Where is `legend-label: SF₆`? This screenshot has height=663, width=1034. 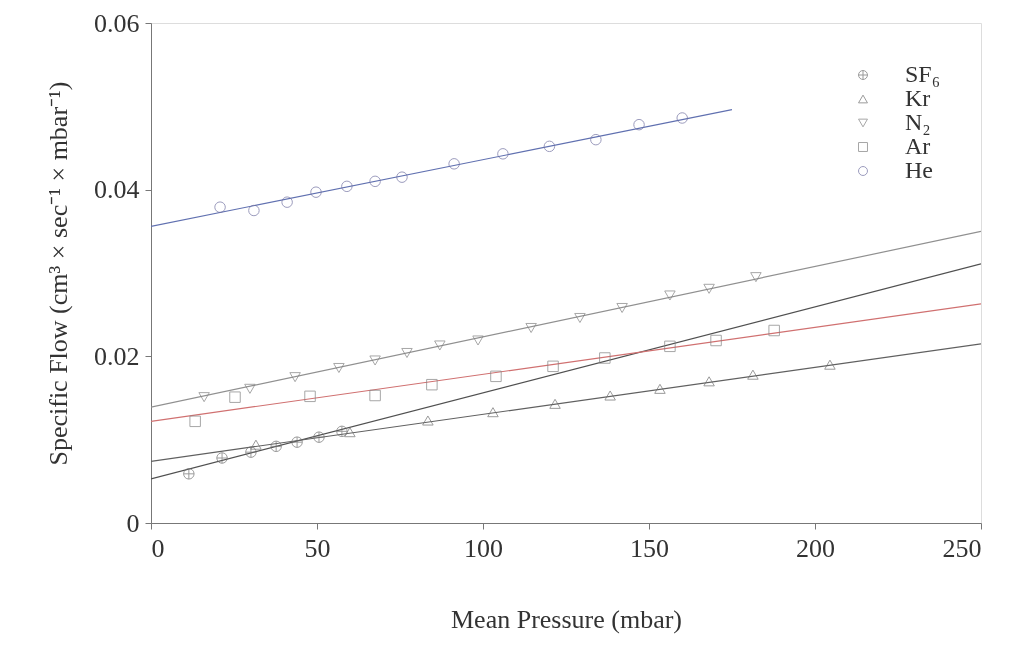 legend-label: SF₆ is located at coordinates (923, 74).